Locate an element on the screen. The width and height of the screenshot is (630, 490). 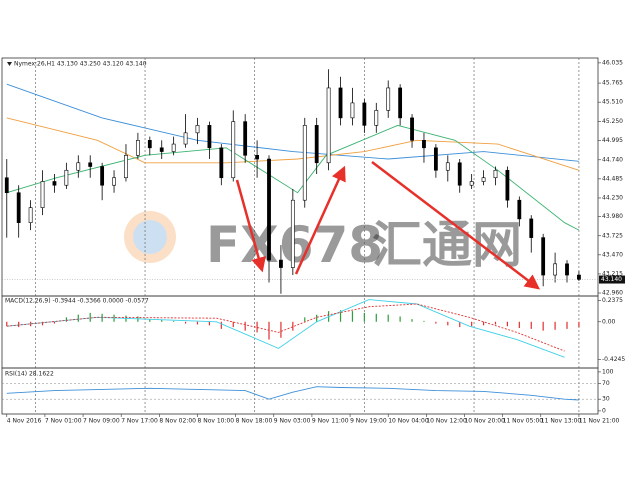
logo-core is located at coordinates (150, 237).